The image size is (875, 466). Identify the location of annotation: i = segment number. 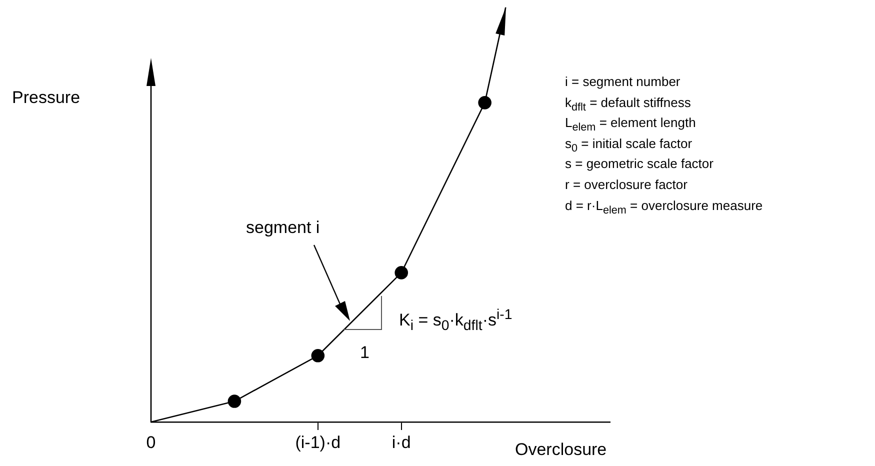
(622, 81).